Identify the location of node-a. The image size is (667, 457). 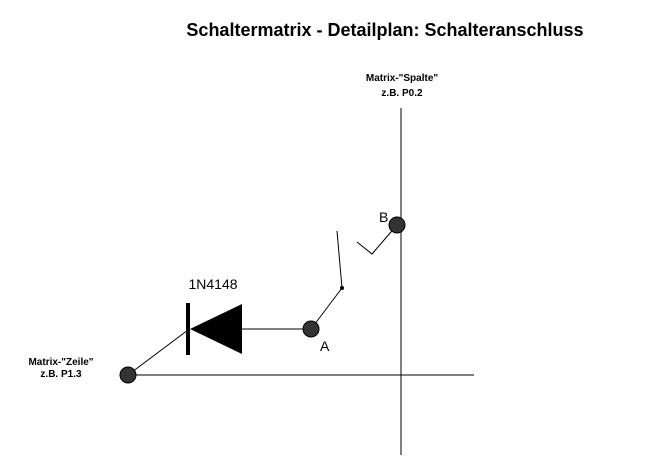
(311, 329).